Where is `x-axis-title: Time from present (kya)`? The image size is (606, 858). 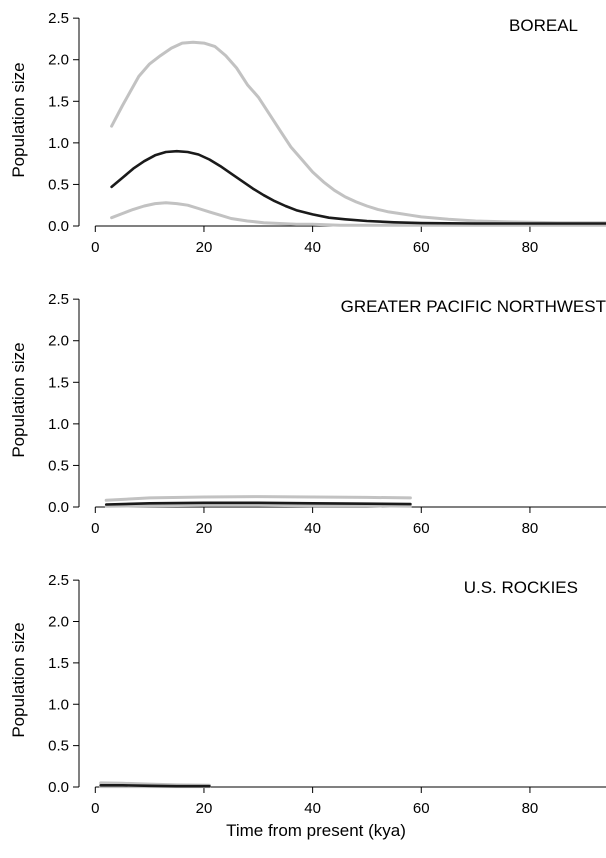 x-axis-title: Time from present (kya) is located at coordinates (316, 830).